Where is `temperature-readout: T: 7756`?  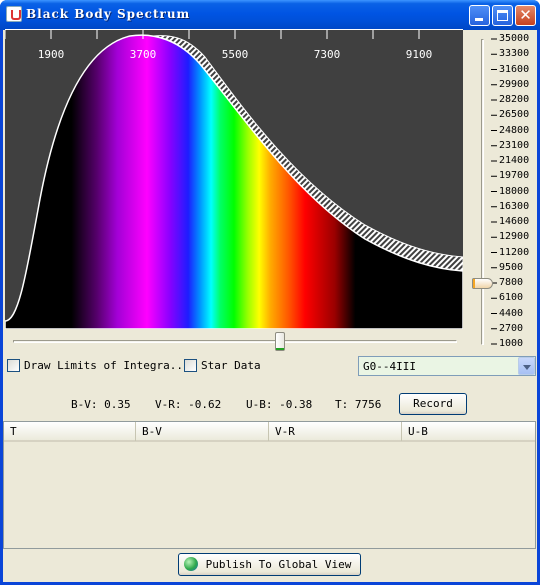
temperature-readout: T: 7756 is located at coordinates (358, 404).